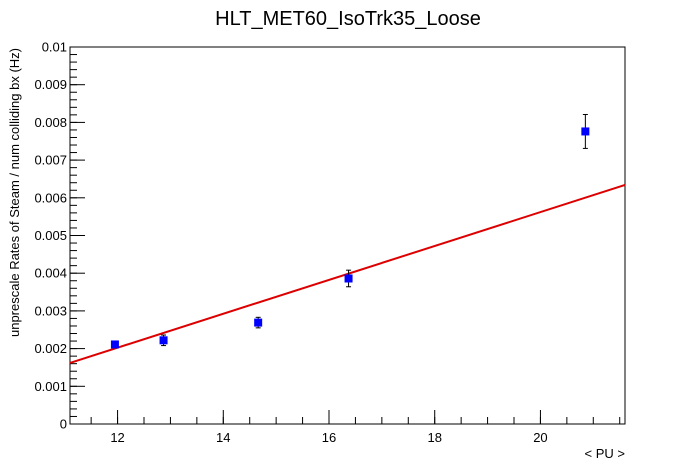 The width and height of the screenshot is (696, 472). Describe the element at coordinates (63, 424) in the screenshot. I see `y-tick-label: 0` at that location.